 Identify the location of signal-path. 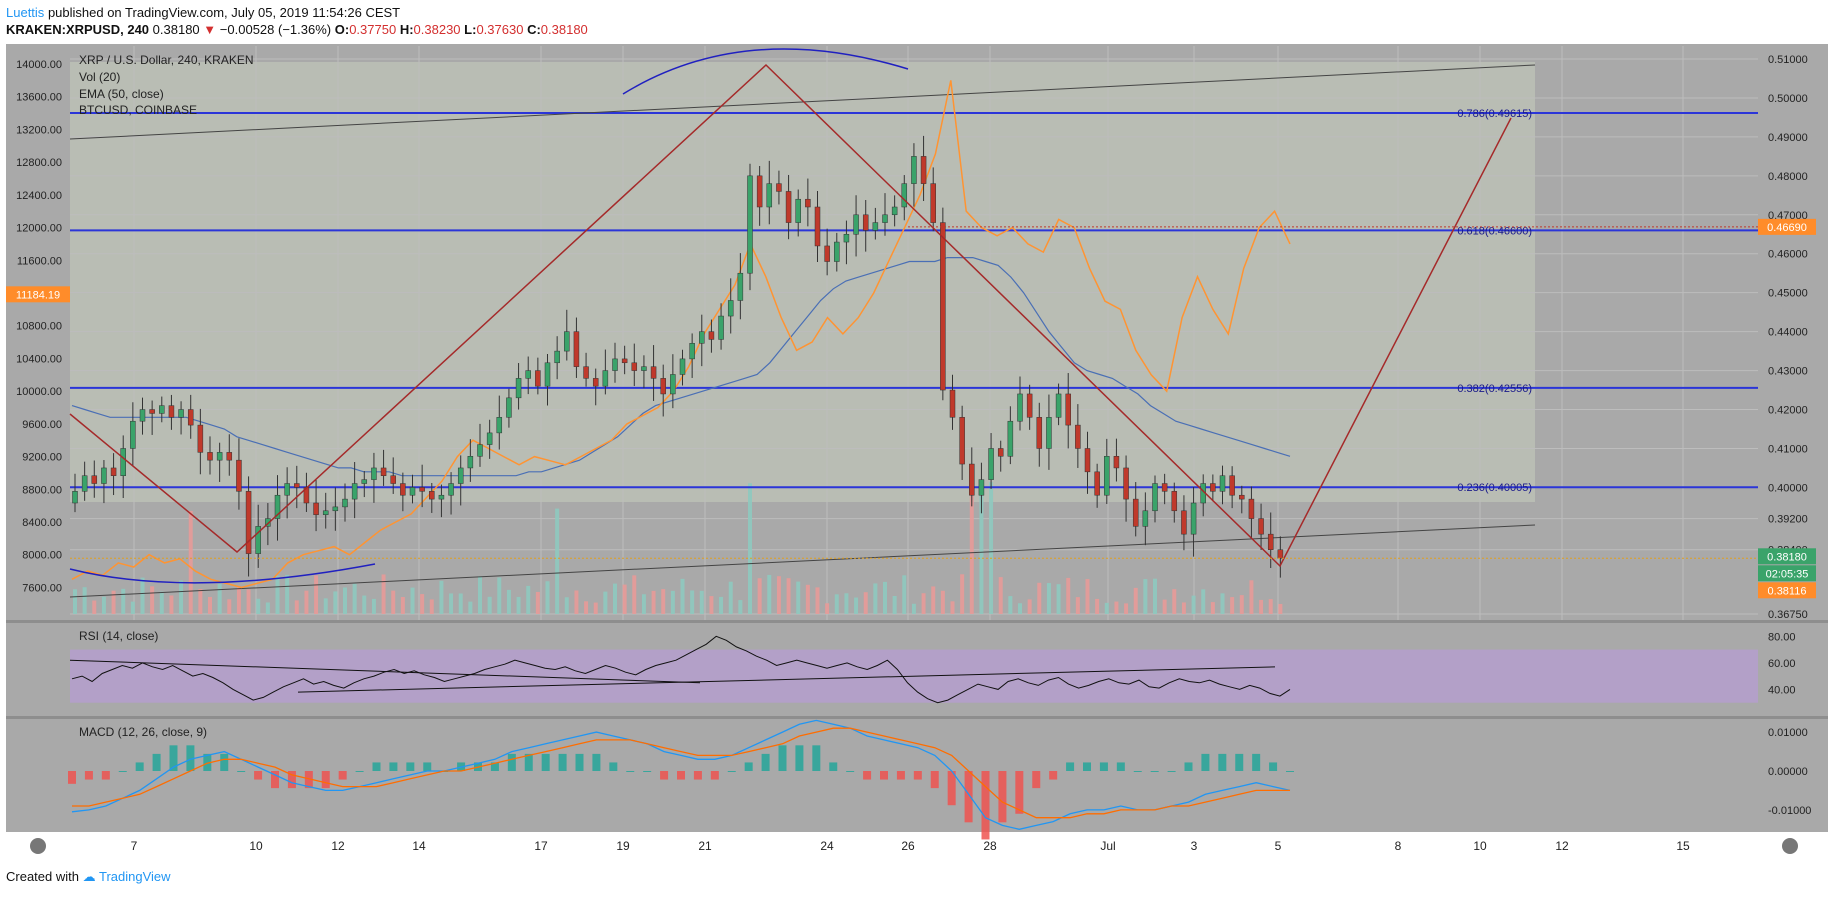
(681, 773).